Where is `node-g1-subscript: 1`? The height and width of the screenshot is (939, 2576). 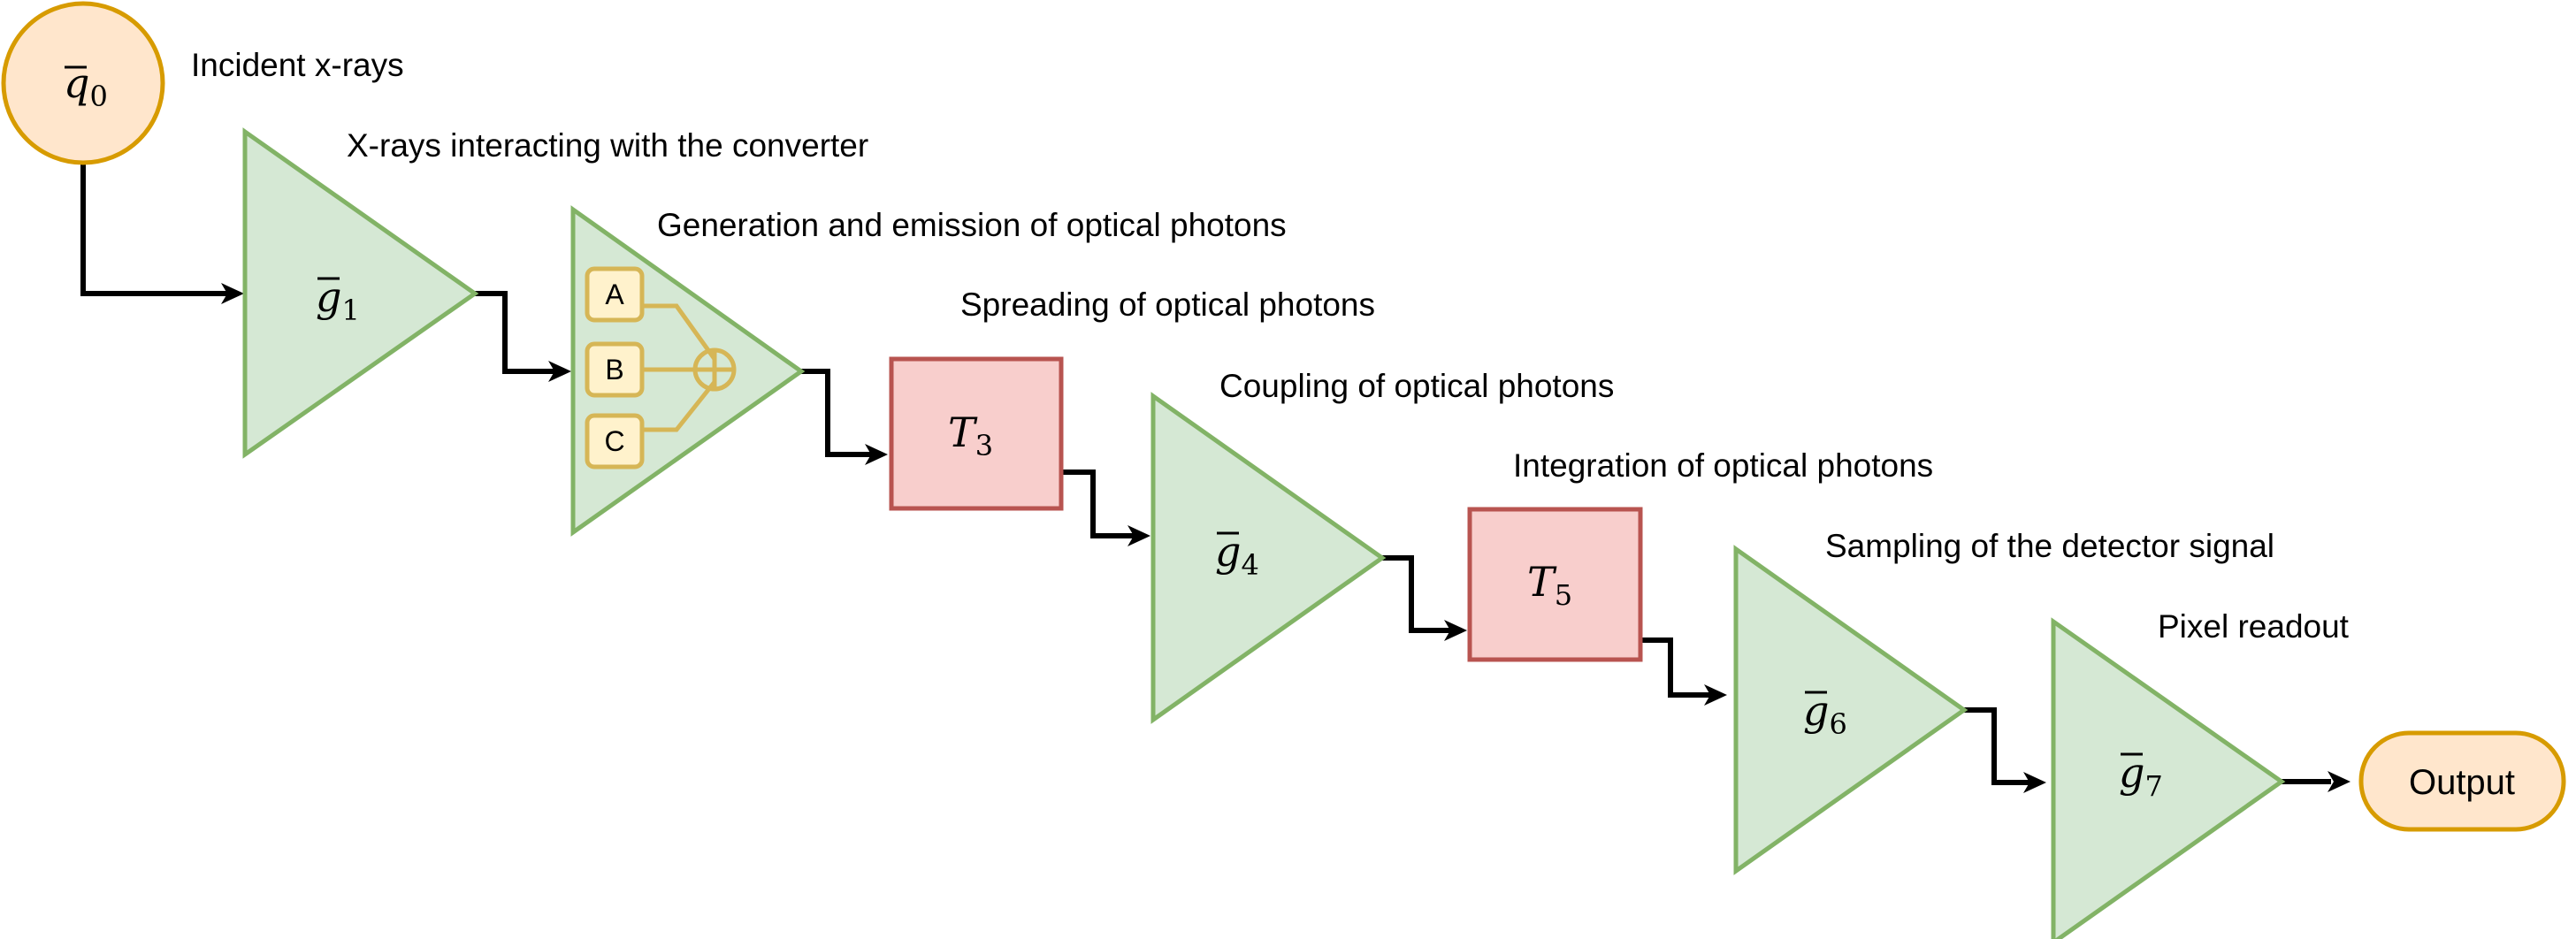
node-g1-subscript: 1 is located at coordinates (350, 310).